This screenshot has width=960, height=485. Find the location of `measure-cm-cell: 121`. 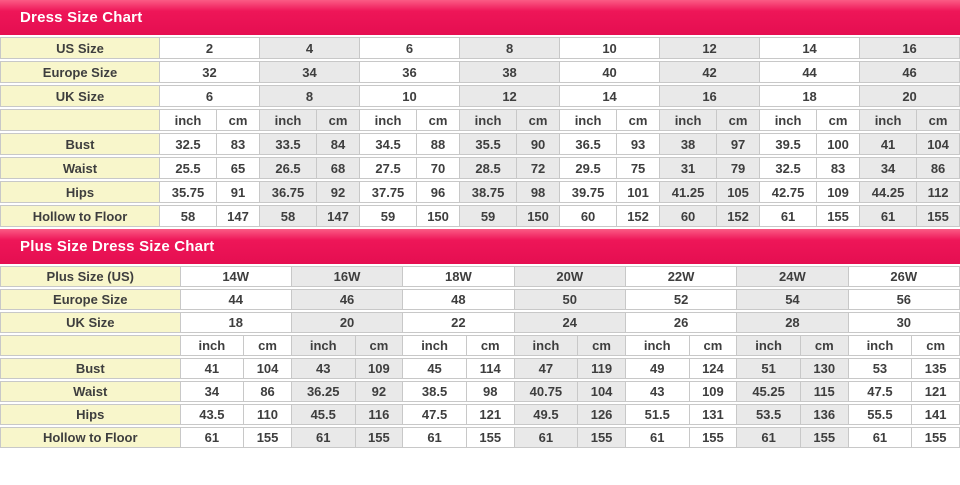

measure-cm-cell: 121 is located at coordinates (490, 414).